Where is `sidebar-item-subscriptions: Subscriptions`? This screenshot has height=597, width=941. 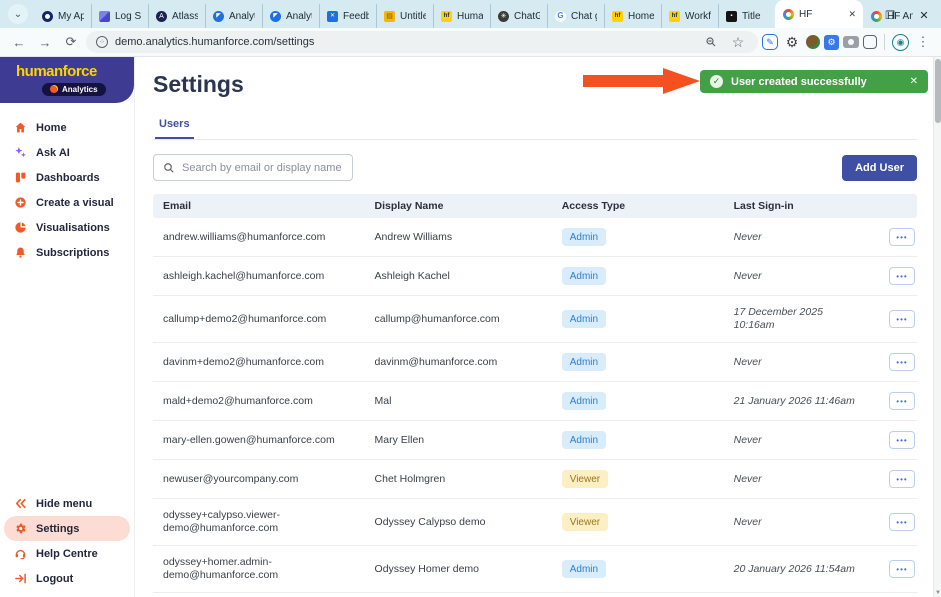 sidebar-item-subscriptions: Subscriptions is located at coordinates (67, 252).